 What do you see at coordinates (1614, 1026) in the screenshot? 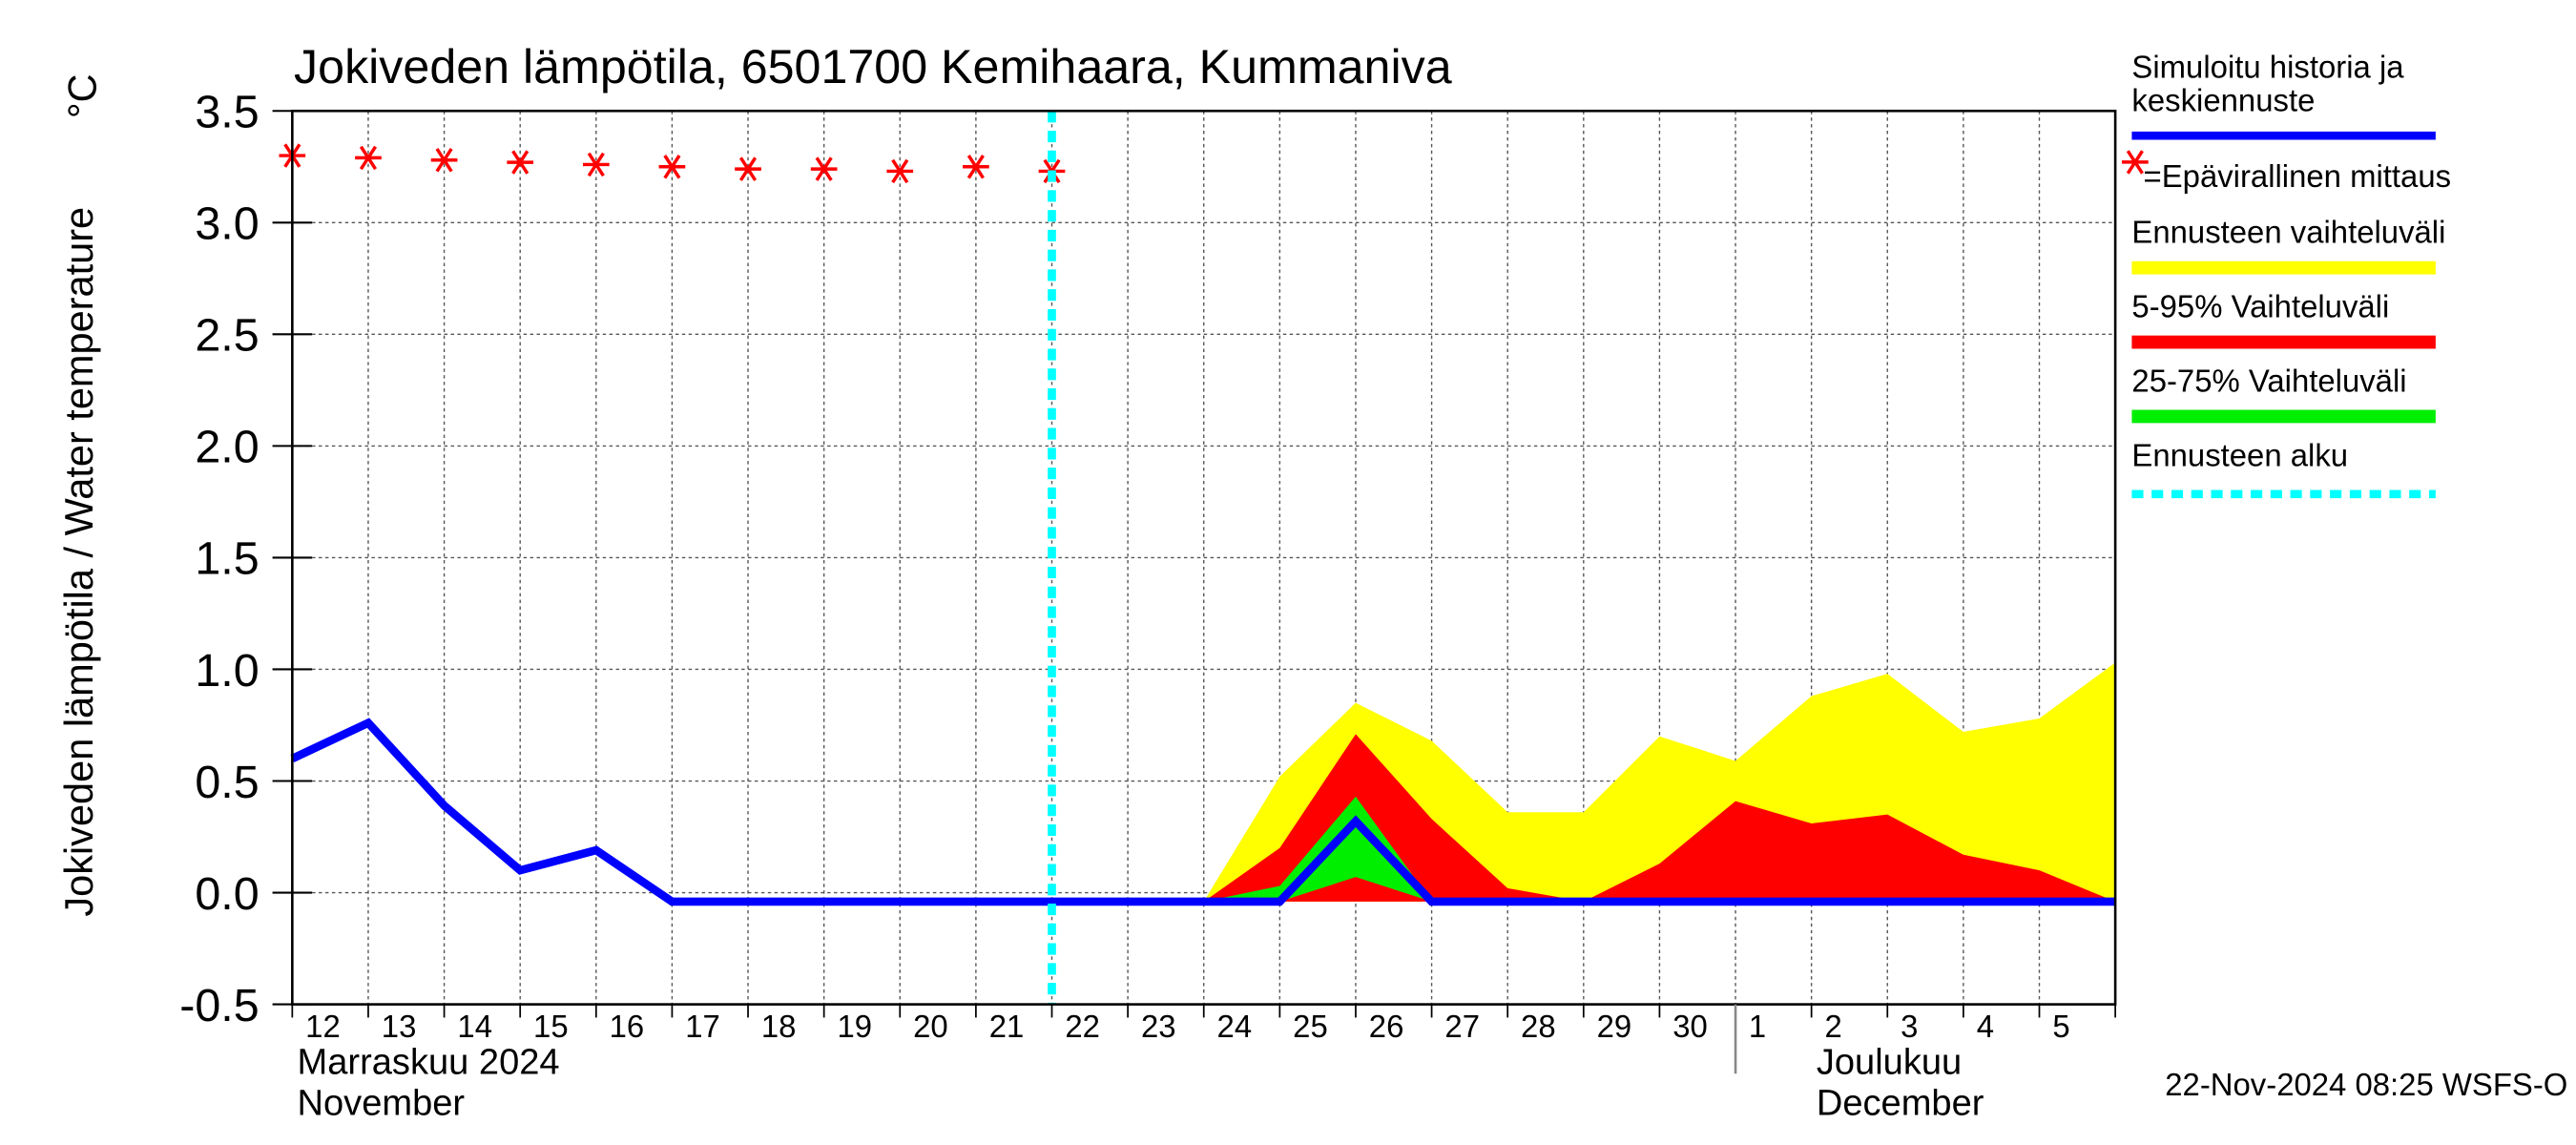
I see `x-tick-label: 29` at bounding box center [1614, 1026].